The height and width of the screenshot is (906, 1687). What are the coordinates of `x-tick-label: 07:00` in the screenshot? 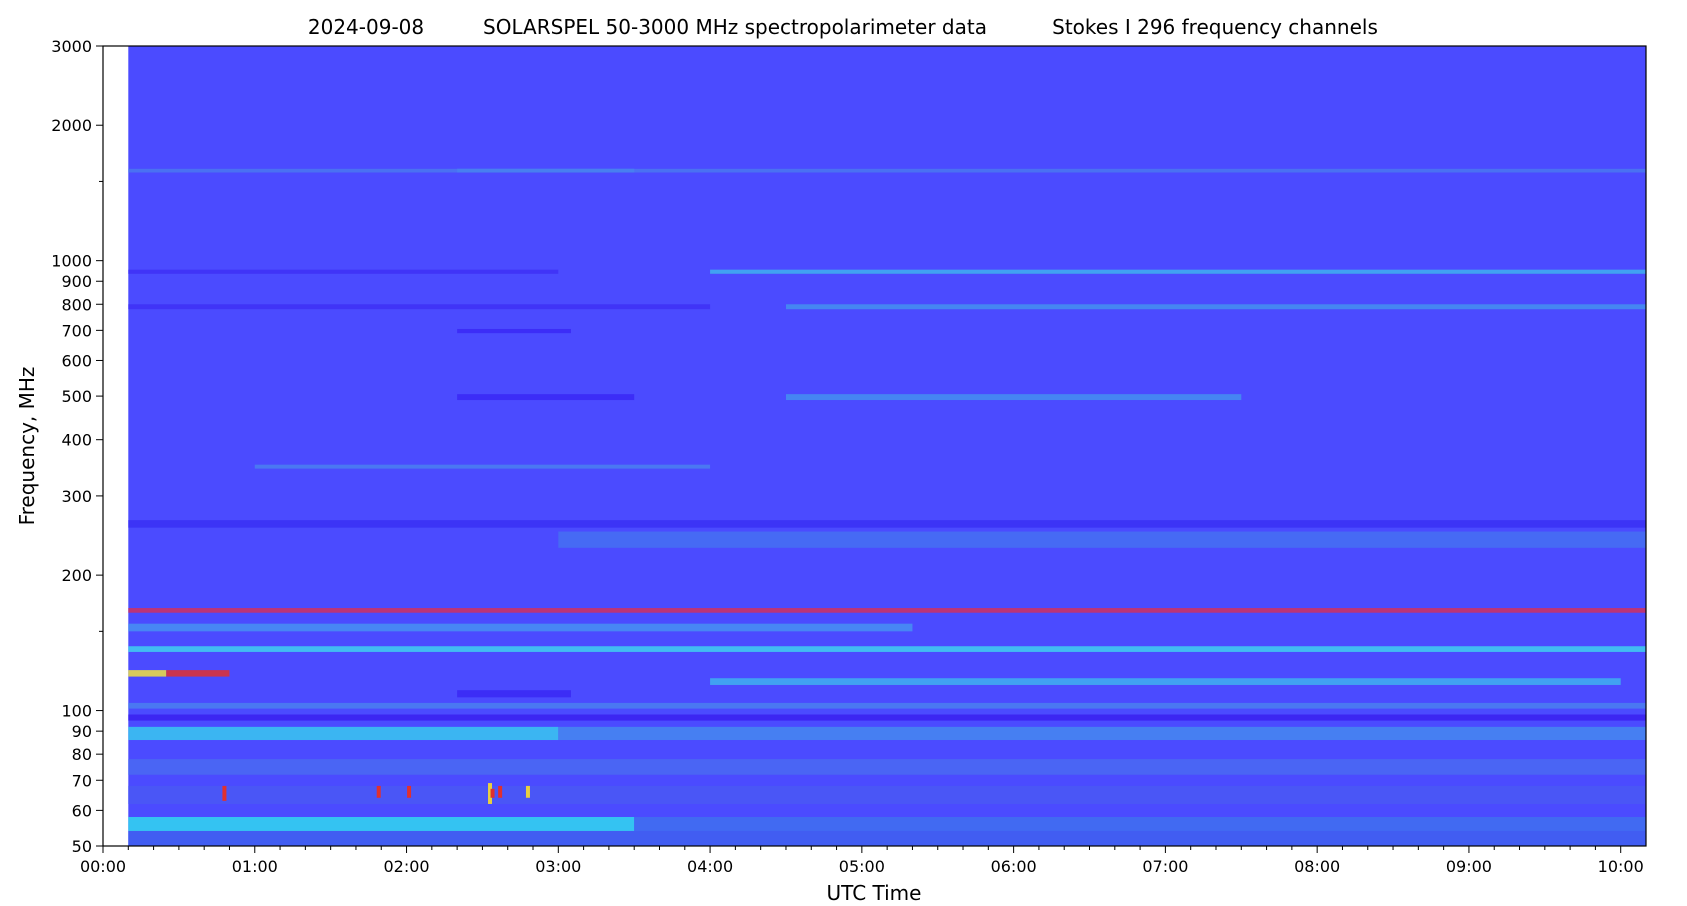 It's located at (1165, 866).